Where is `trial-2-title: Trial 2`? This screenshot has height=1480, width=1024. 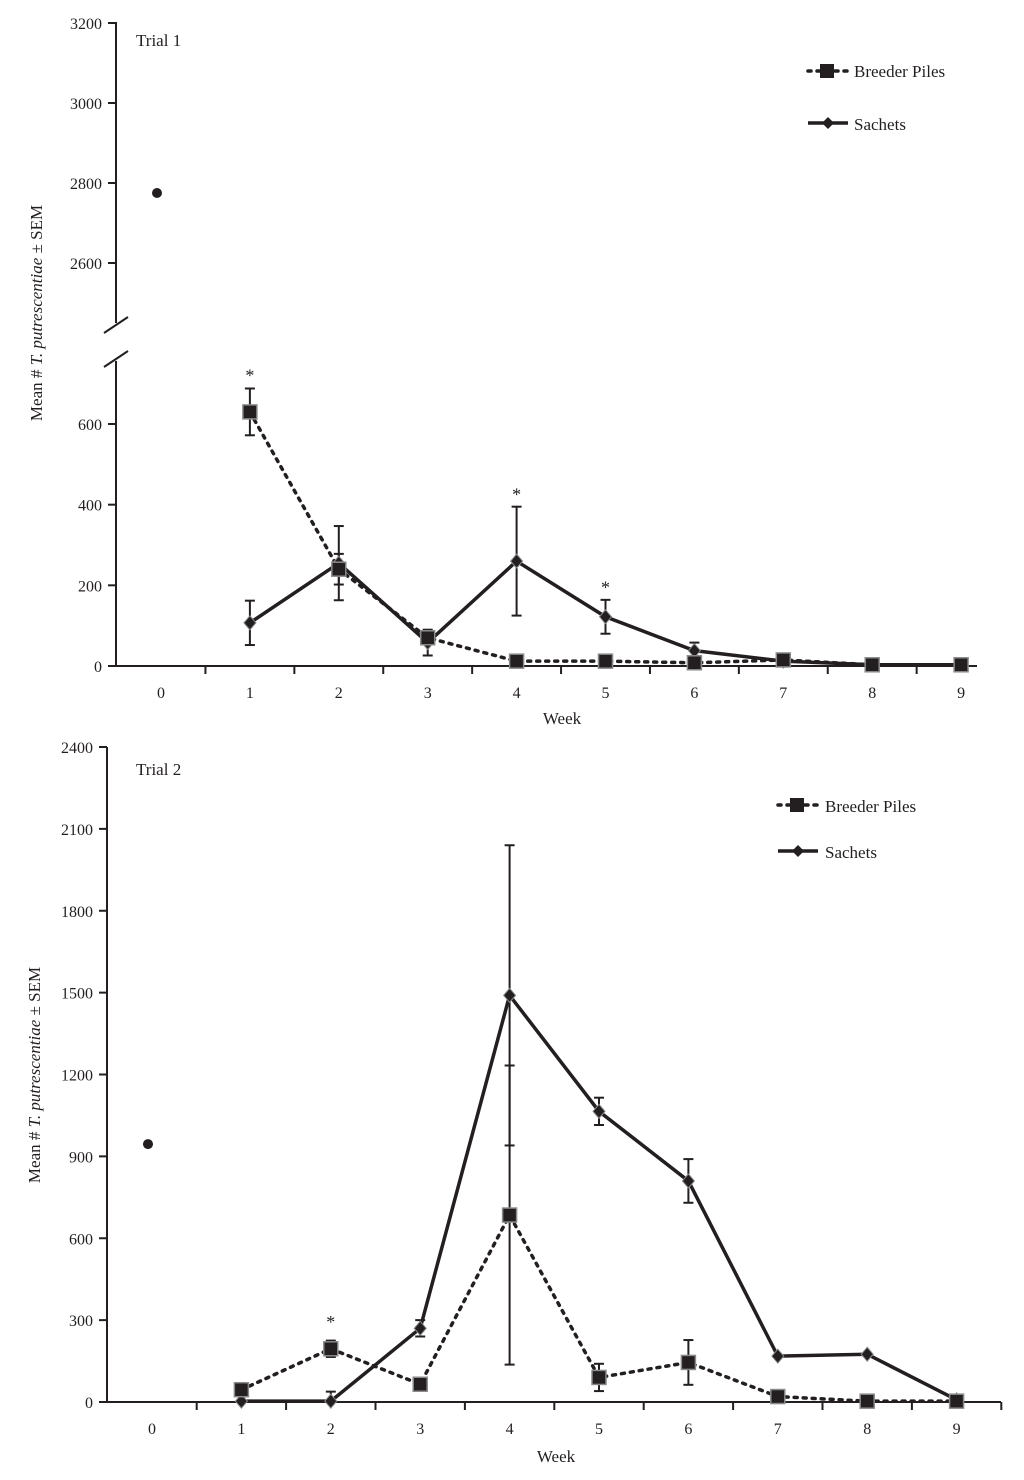
trial-2-title: Trial 2 is located at coordinates (158, 769).